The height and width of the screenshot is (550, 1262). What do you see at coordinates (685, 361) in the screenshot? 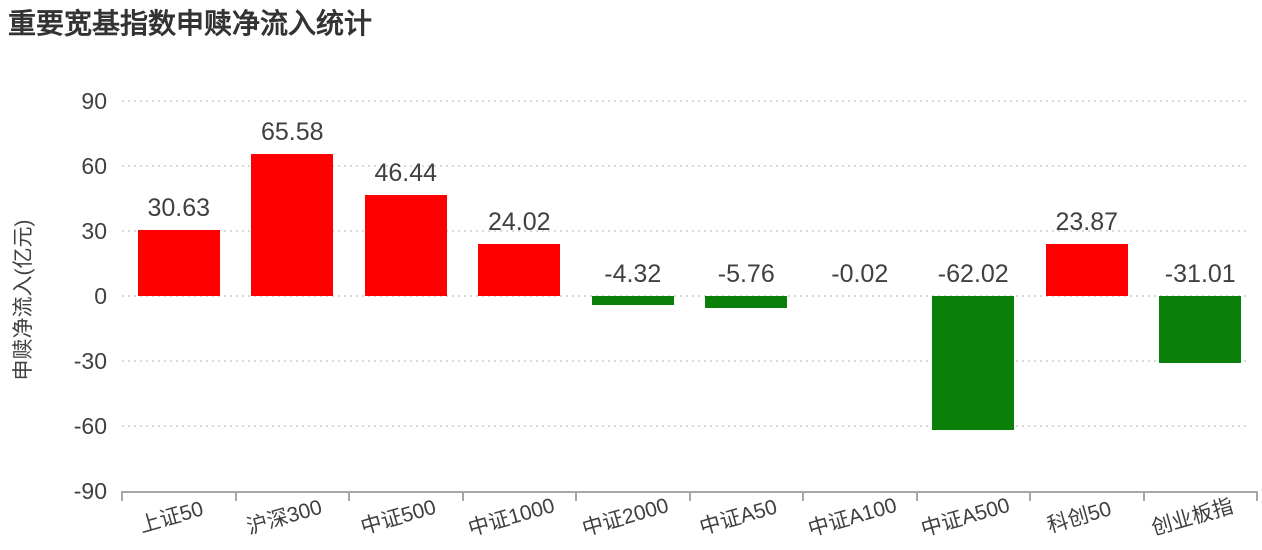
I see `gridline-y--30` at bounding box center [685, 361].